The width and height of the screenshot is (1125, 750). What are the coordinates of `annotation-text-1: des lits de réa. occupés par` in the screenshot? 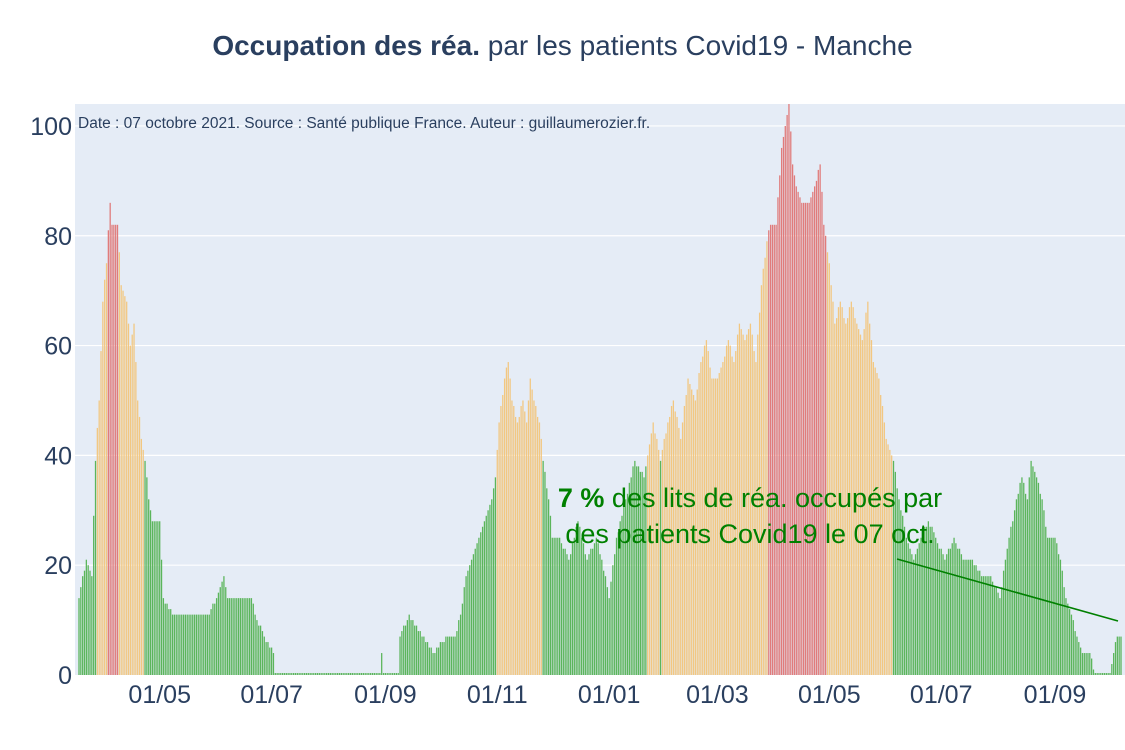 It's located at (773, 498).